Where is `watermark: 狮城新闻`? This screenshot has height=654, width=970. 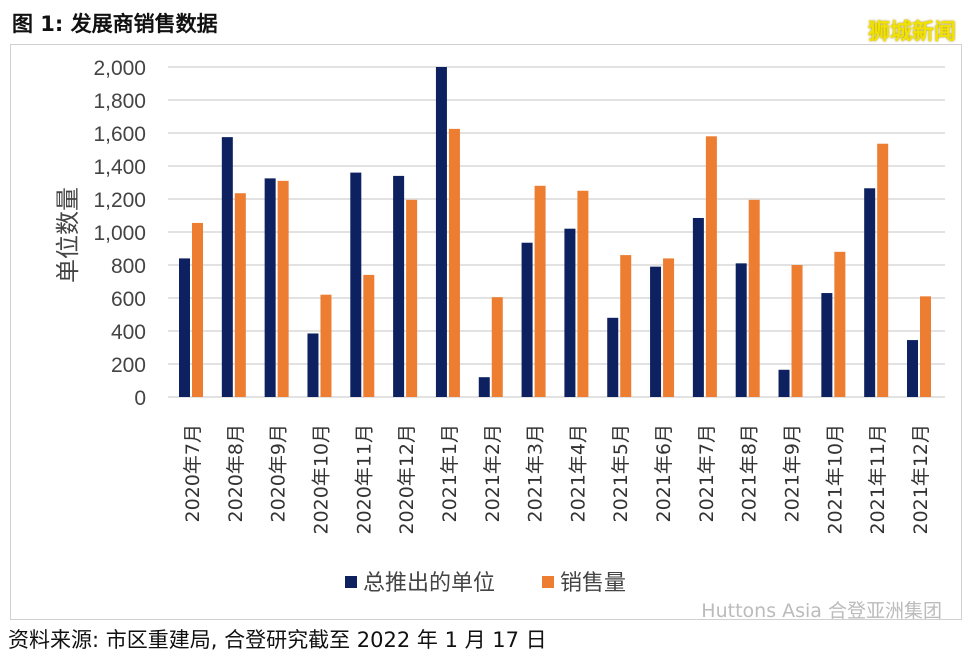 watermark: 狮城新闻 is located at coordinates (911, 32).